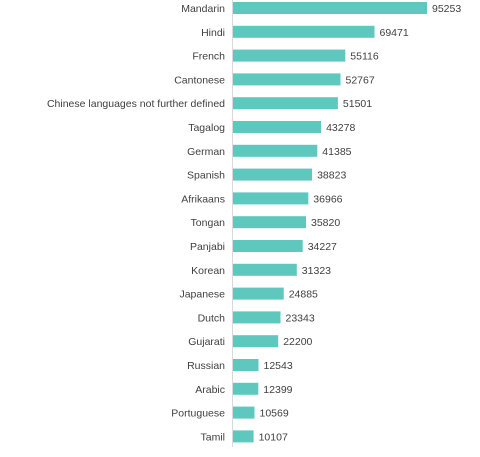 This screenshot has width=480, height=457. I want to click on value-label: 34227, so click(322, 247).